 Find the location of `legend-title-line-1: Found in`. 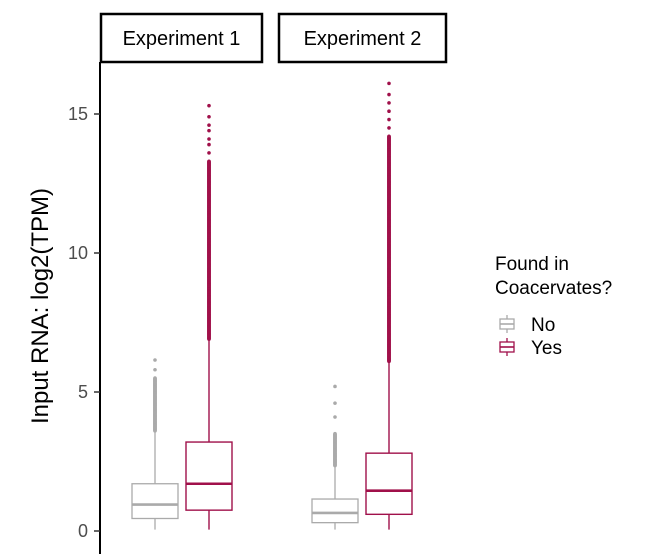

legend-title-line-1: Found in is located at coordinates (532, 264).